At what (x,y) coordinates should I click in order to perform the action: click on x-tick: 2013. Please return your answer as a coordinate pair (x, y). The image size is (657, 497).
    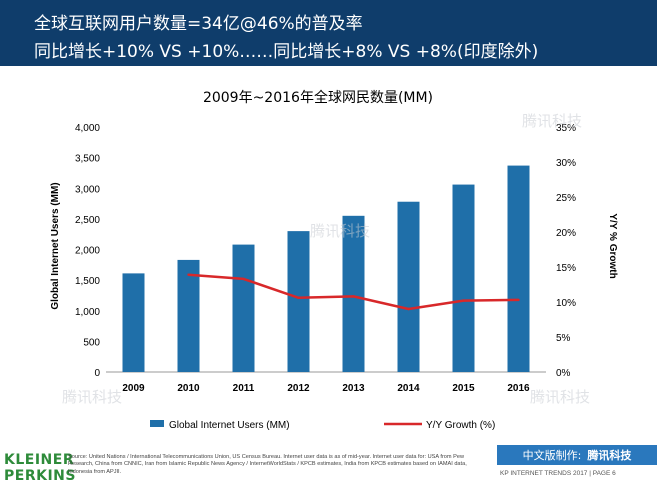
    Looking at the image, I should click on (353, 388).